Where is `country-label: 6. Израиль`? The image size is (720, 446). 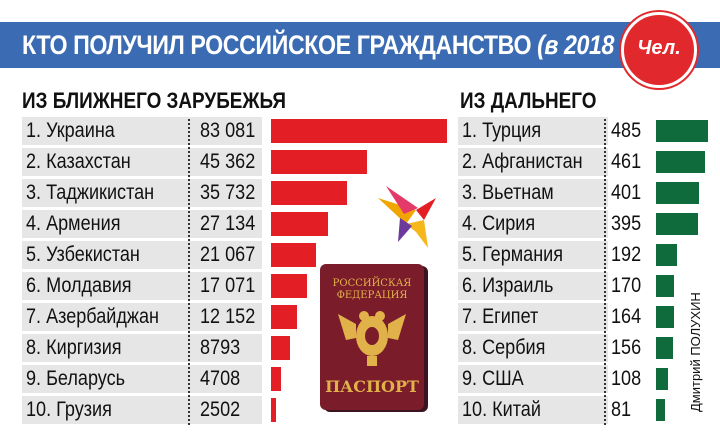 country-label: 6. Израиль is located at coordinates (508, 285).